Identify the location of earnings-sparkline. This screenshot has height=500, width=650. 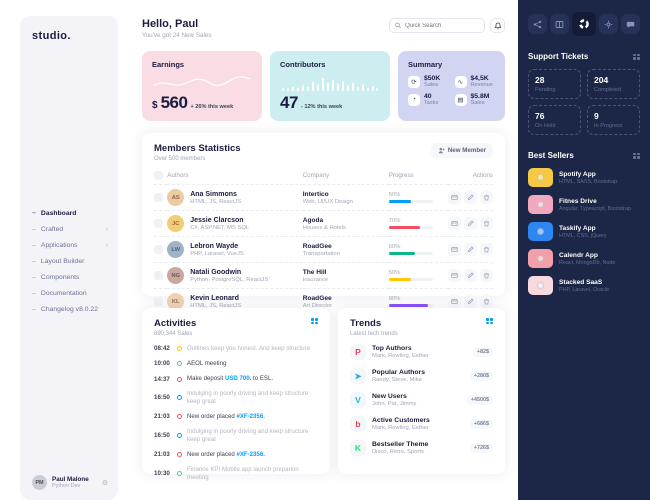
(202, 81).